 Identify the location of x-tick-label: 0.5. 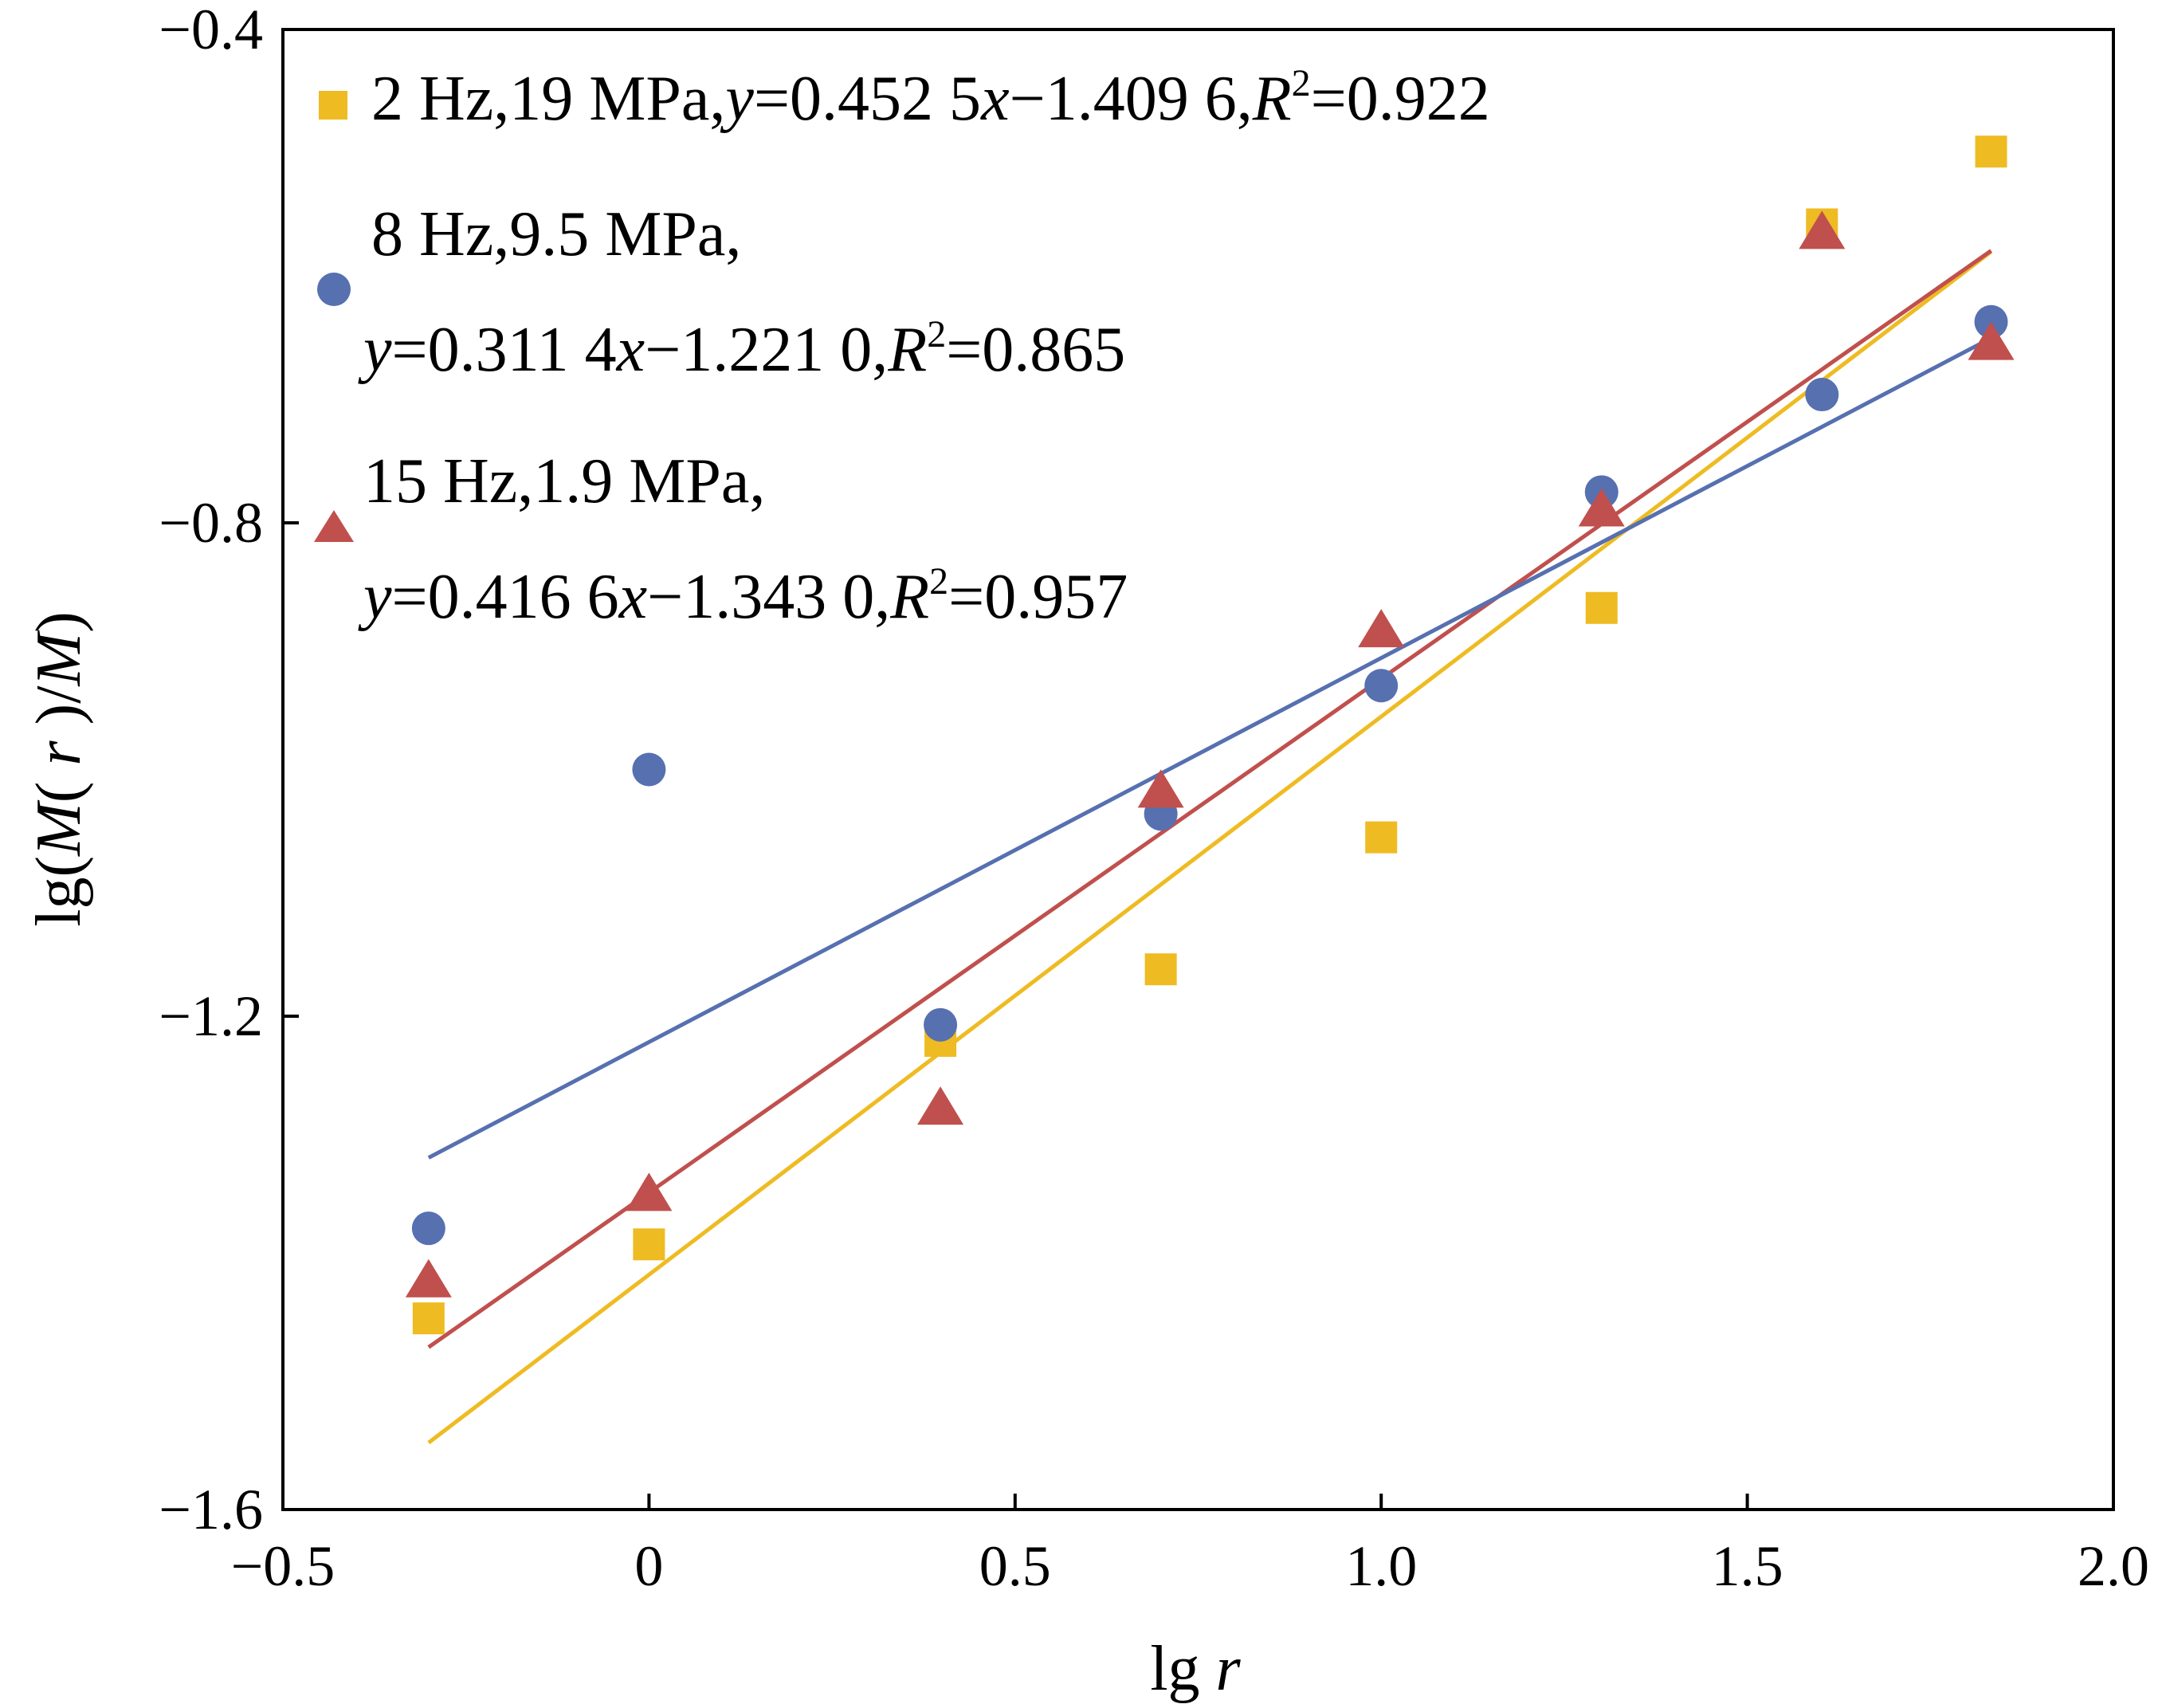
(1015, 1566).